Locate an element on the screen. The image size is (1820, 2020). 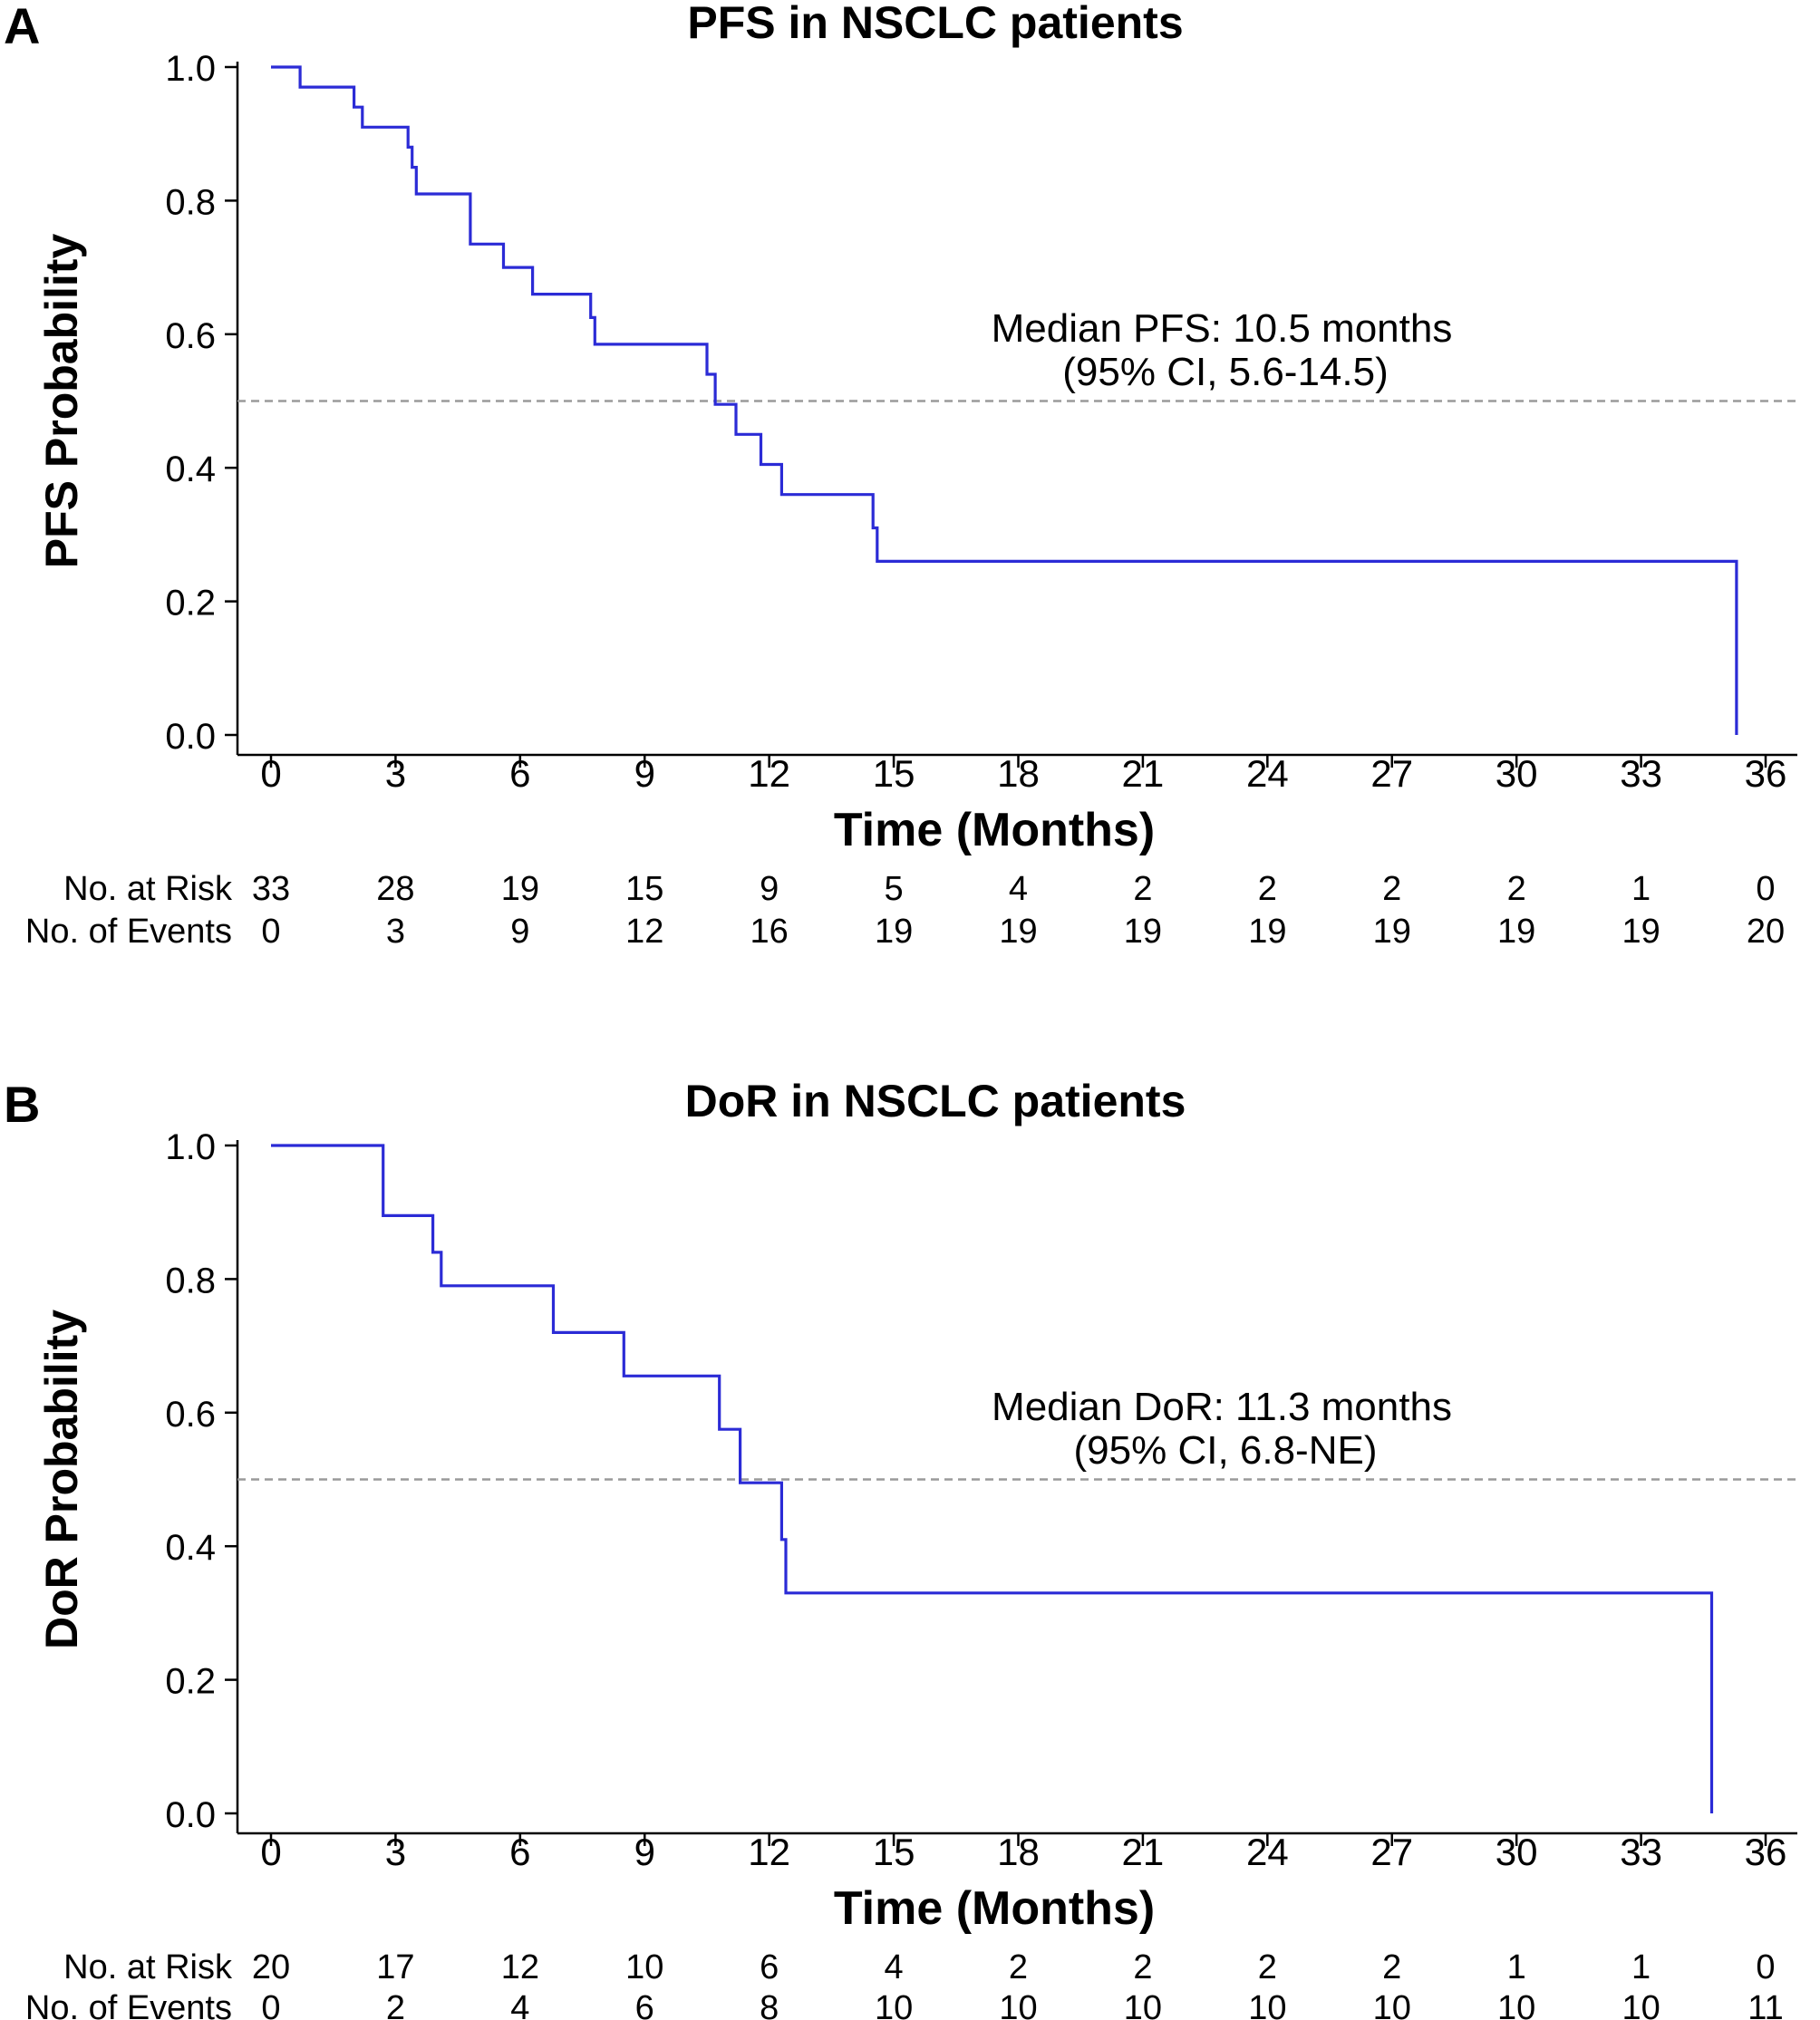
risk-table-events-value: 20 is located at coordinates (1766, 932).